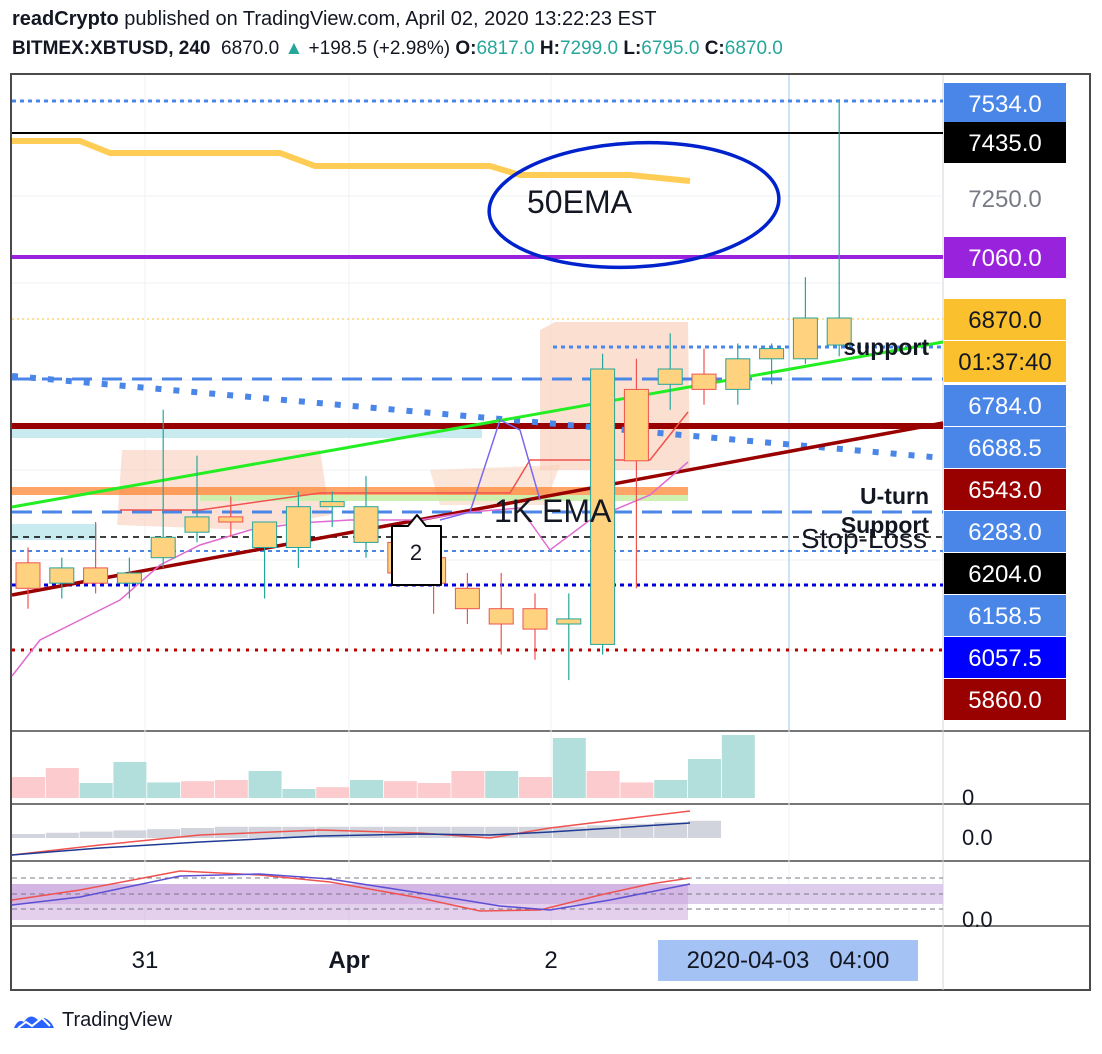 This screenshot has width=1102, height=1054. I want to click on price-label-text: 7435.0, so click(1004, 143).